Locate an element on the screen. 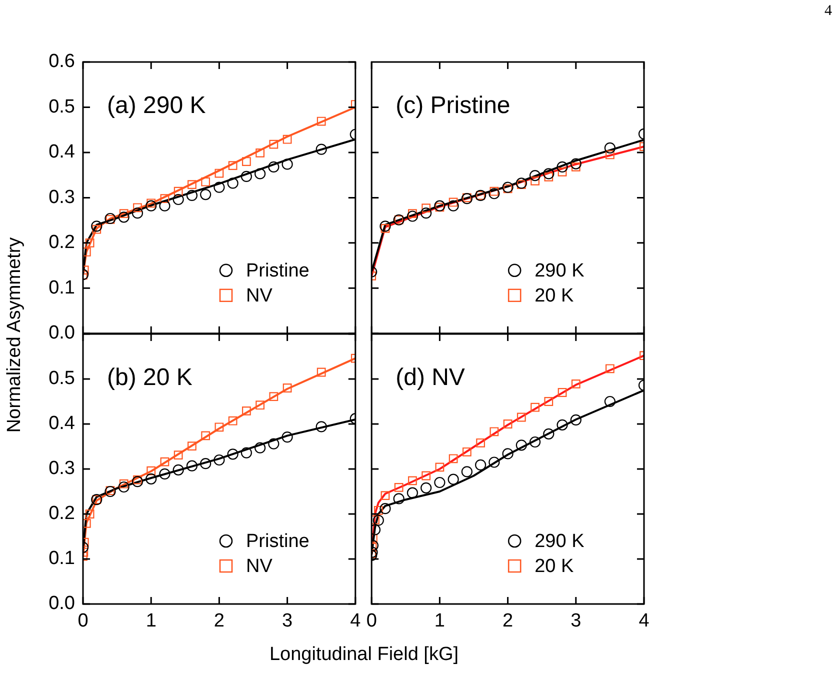  y-tick-label: 0.4 is located at coordinates (62, 152).